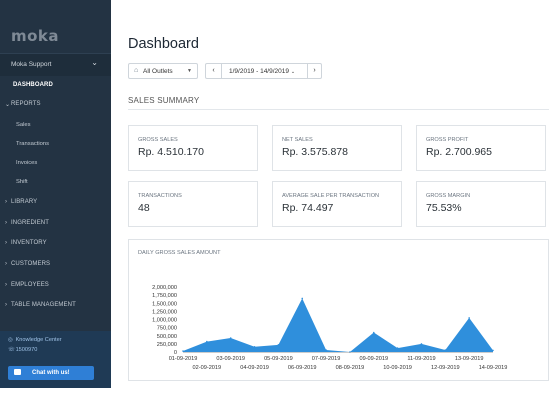  What do you see at coordinates (164, 288) in the screenshot?
I see `y-tick-label: 2,000,000` at bounding box center [164, 288].